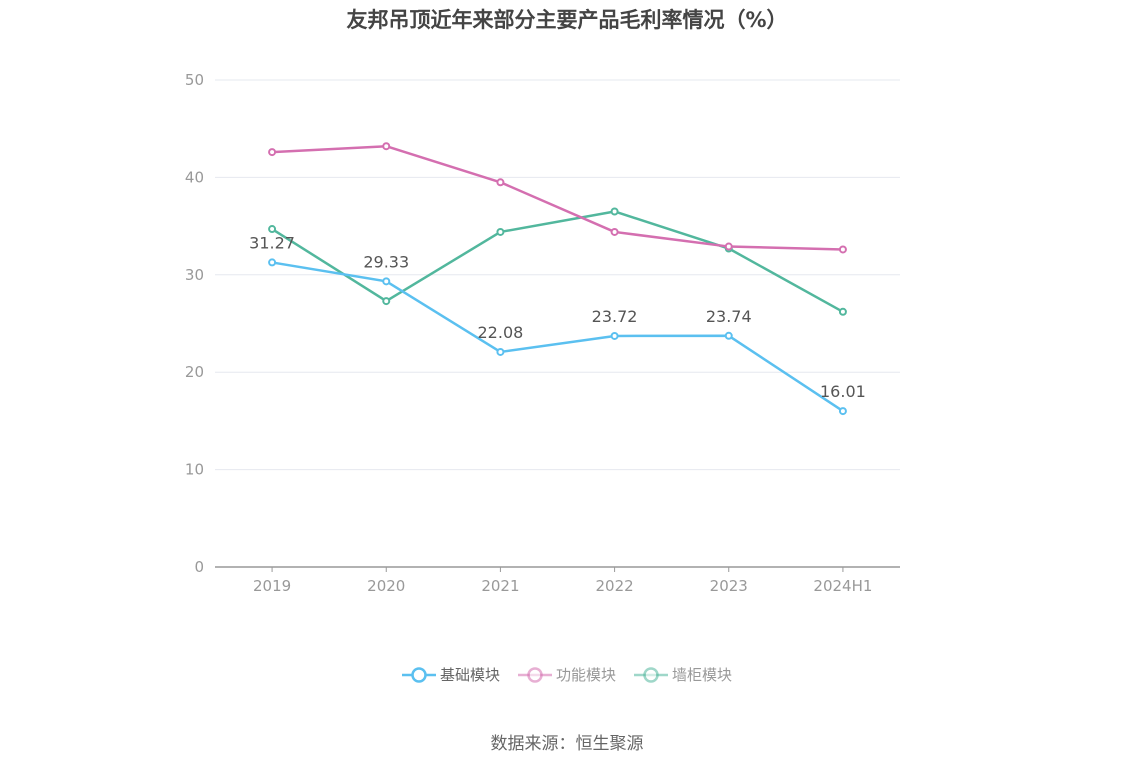 This screenshot has height=766, width=1134. I want to click on legend-label: 基础模块, so click(469, 675).